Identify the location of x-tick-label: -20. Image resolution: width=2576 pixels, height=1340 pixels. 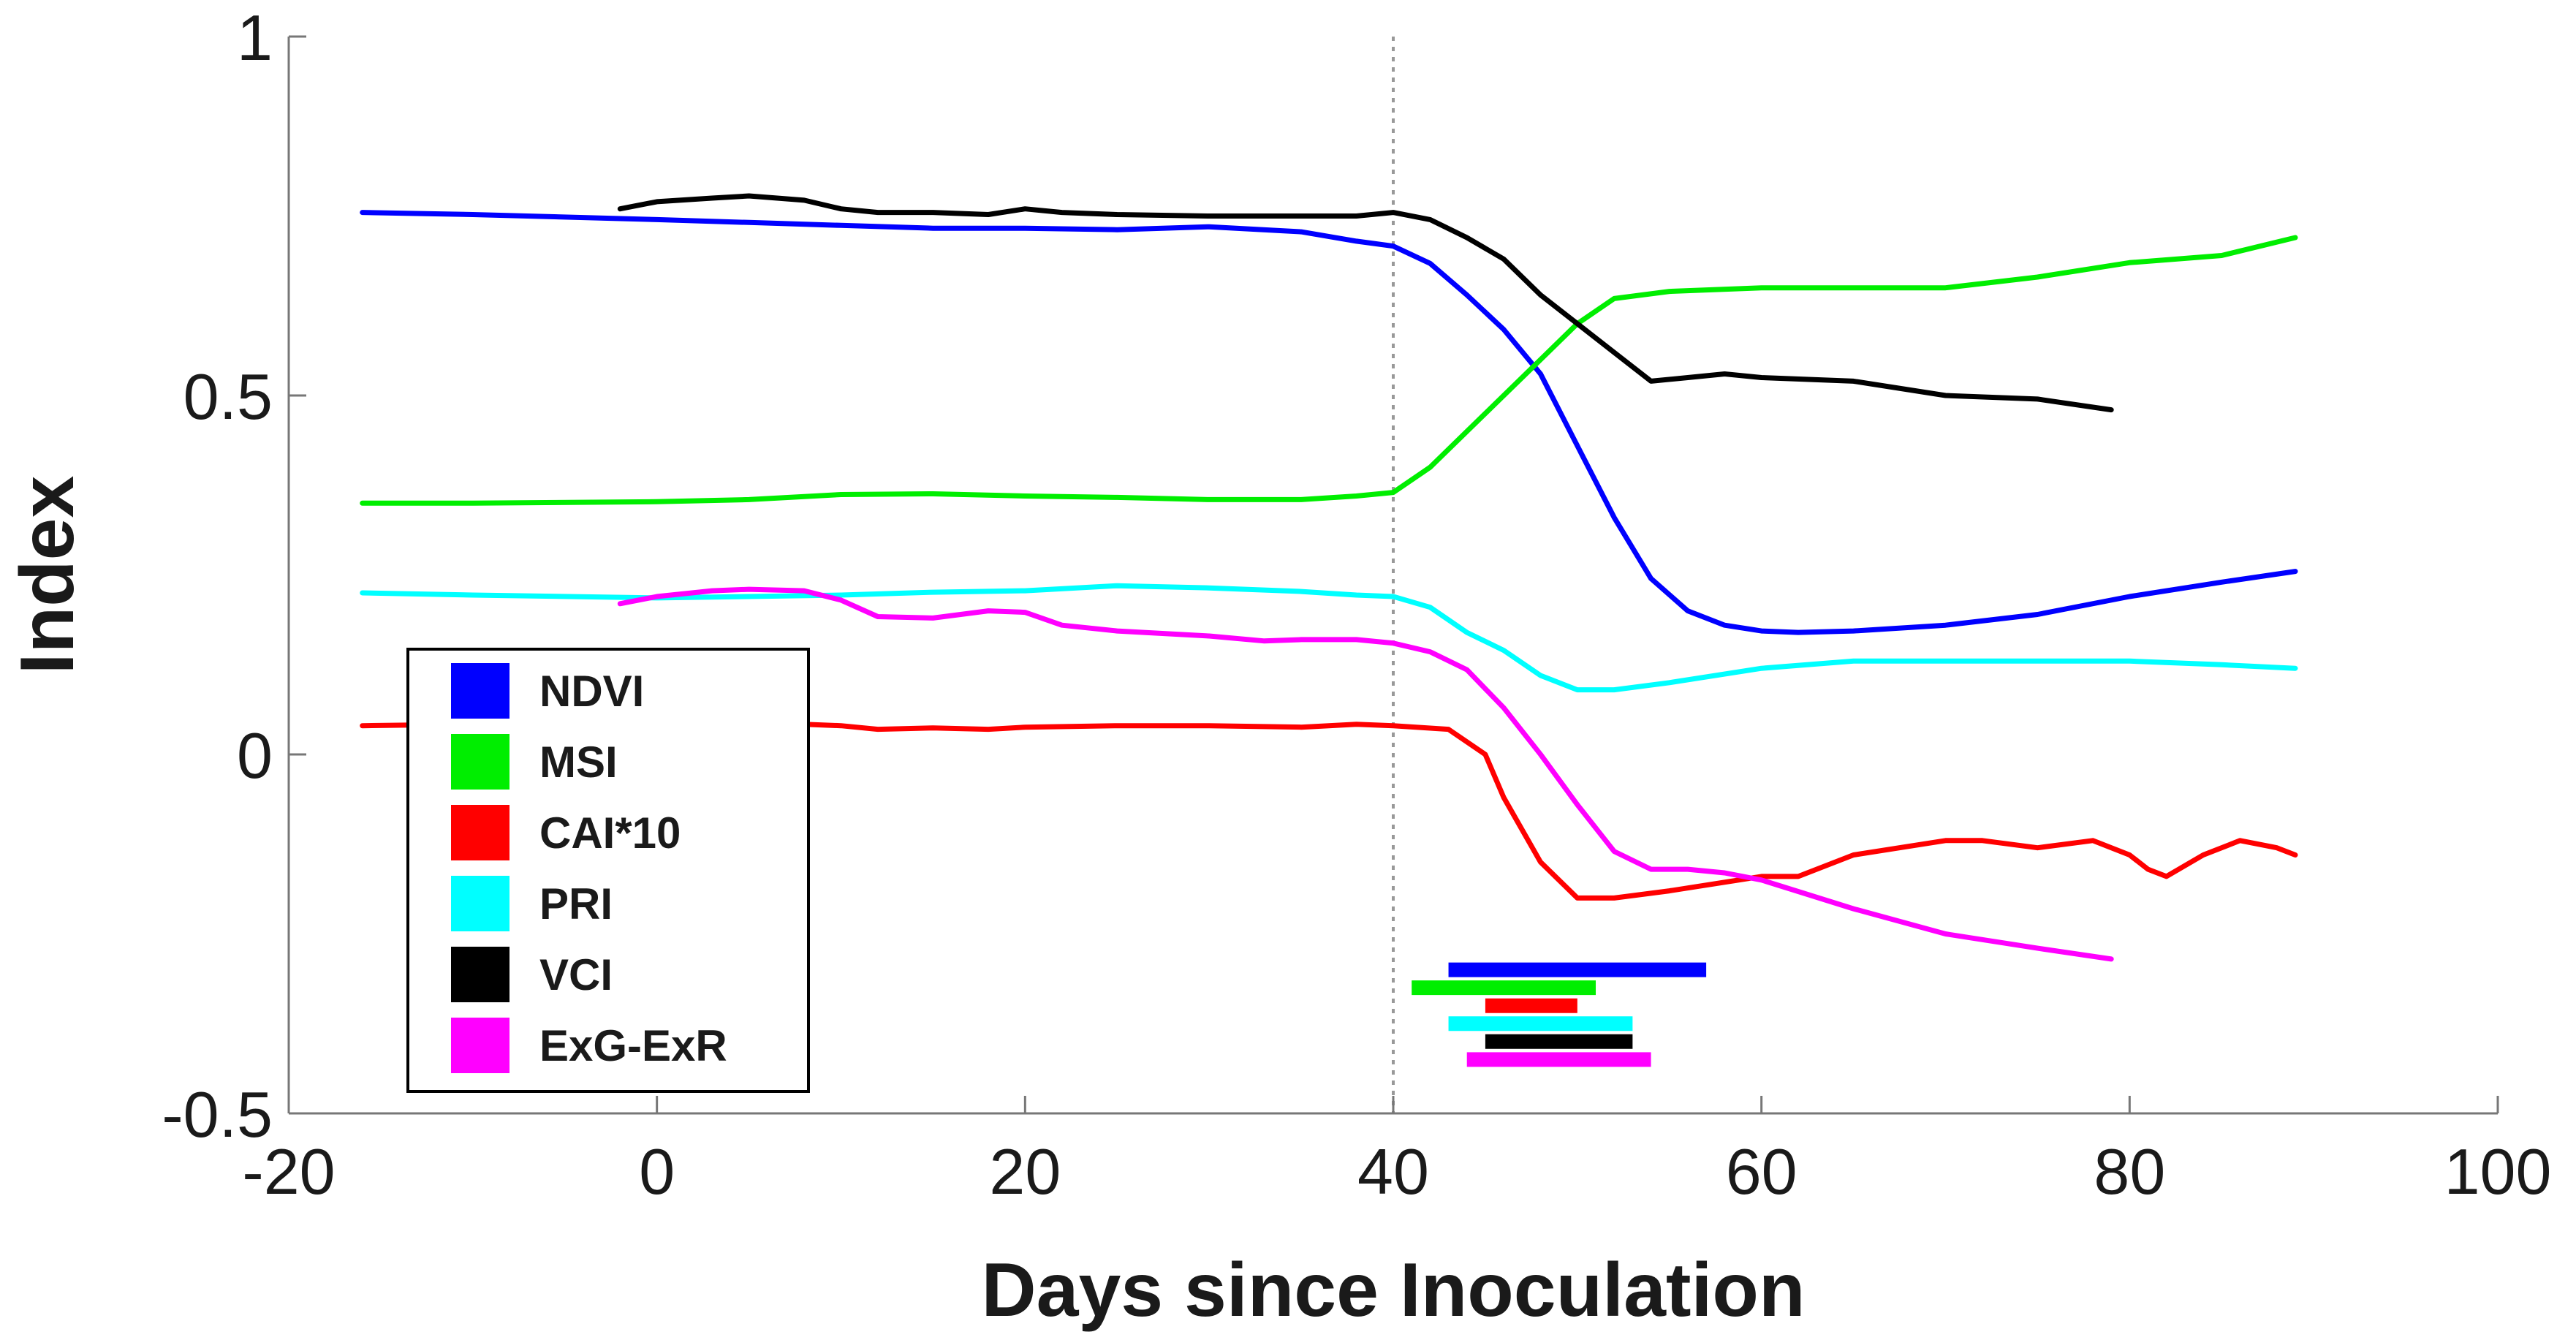
(288, 1171).